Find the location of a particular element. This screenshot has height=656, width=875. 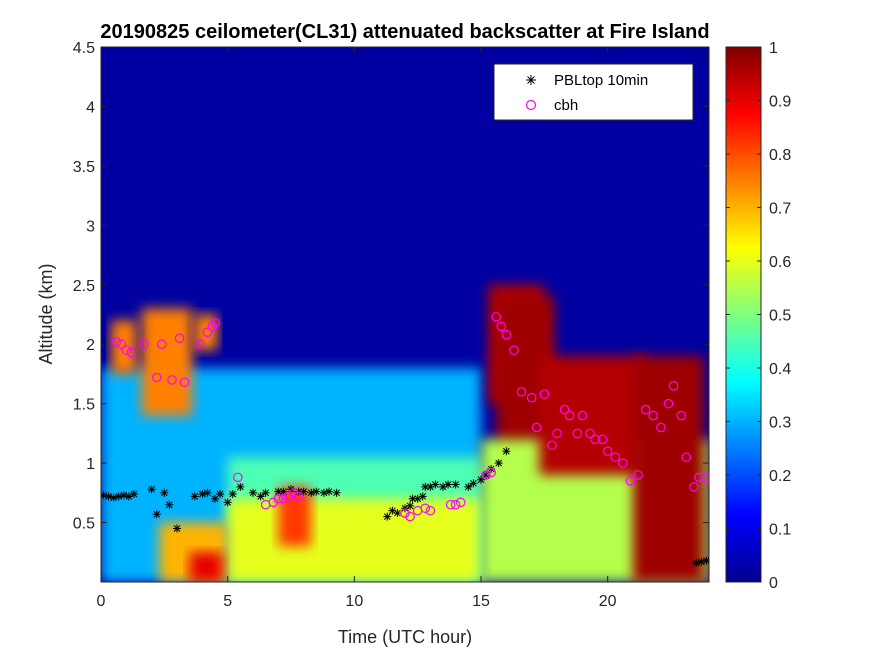

colorbar-tick-label: 0.2 is located at coordinates (780, 476).